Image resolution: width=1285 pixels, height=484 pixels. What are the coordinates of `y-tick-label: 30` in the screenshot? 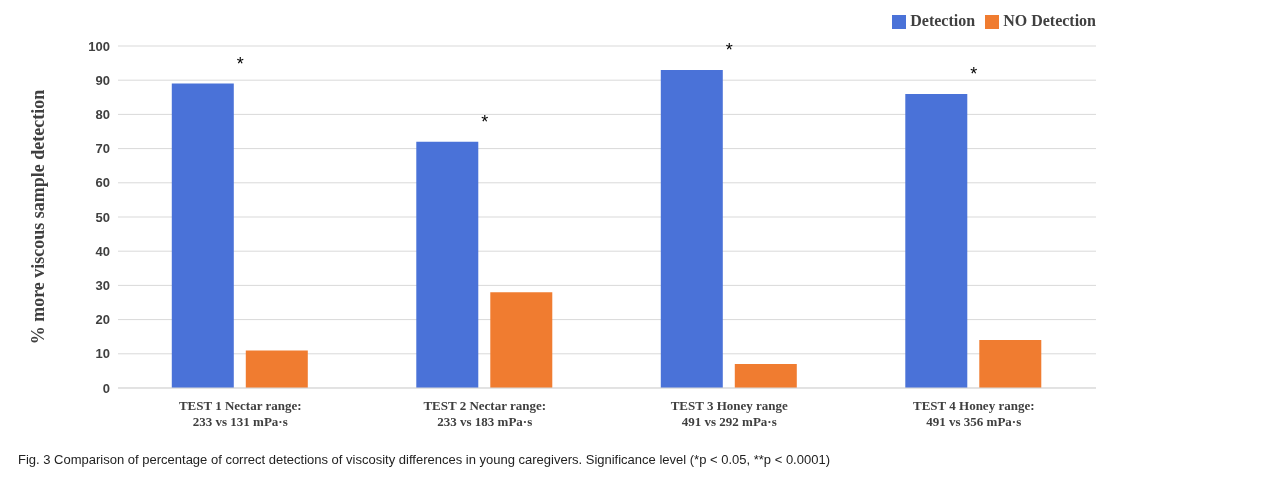 It's located at (102, 286).